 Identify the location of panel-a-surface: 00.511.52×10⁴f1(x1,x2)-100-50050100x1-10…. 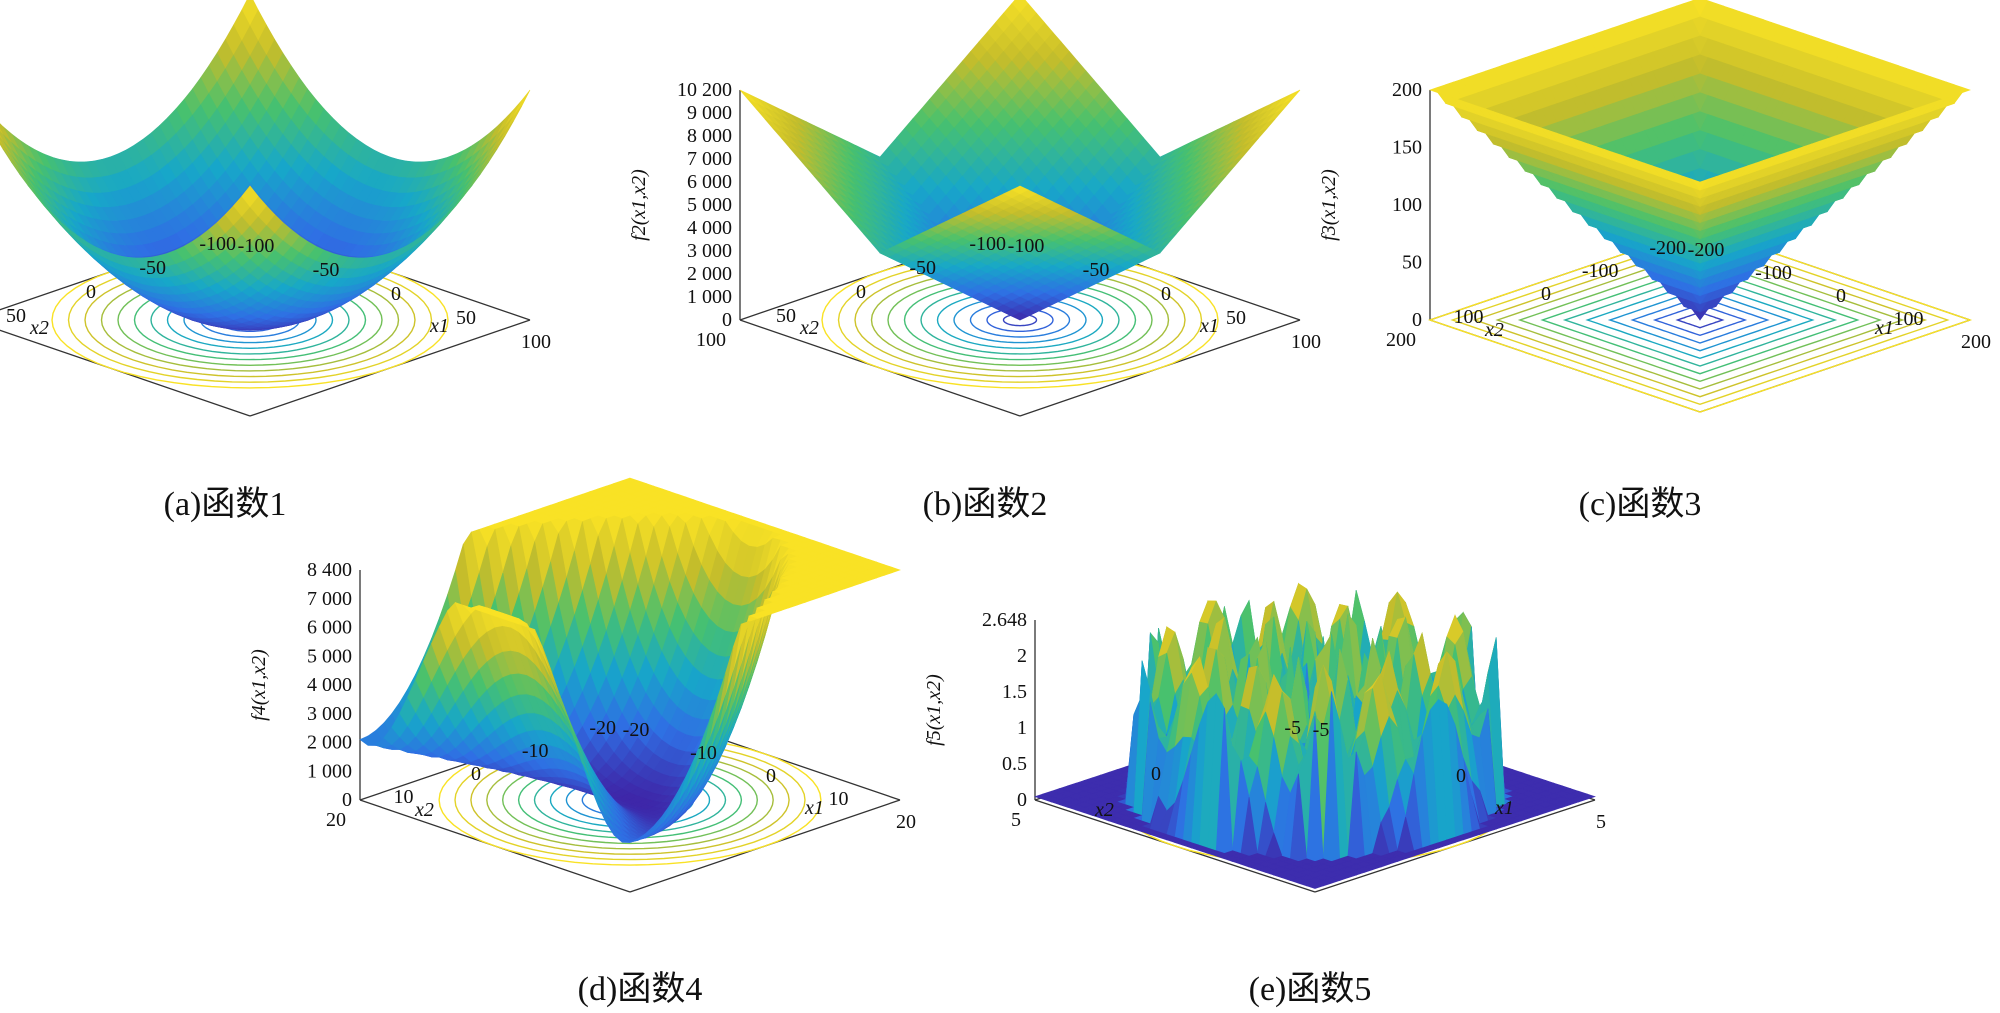
(275, 208).